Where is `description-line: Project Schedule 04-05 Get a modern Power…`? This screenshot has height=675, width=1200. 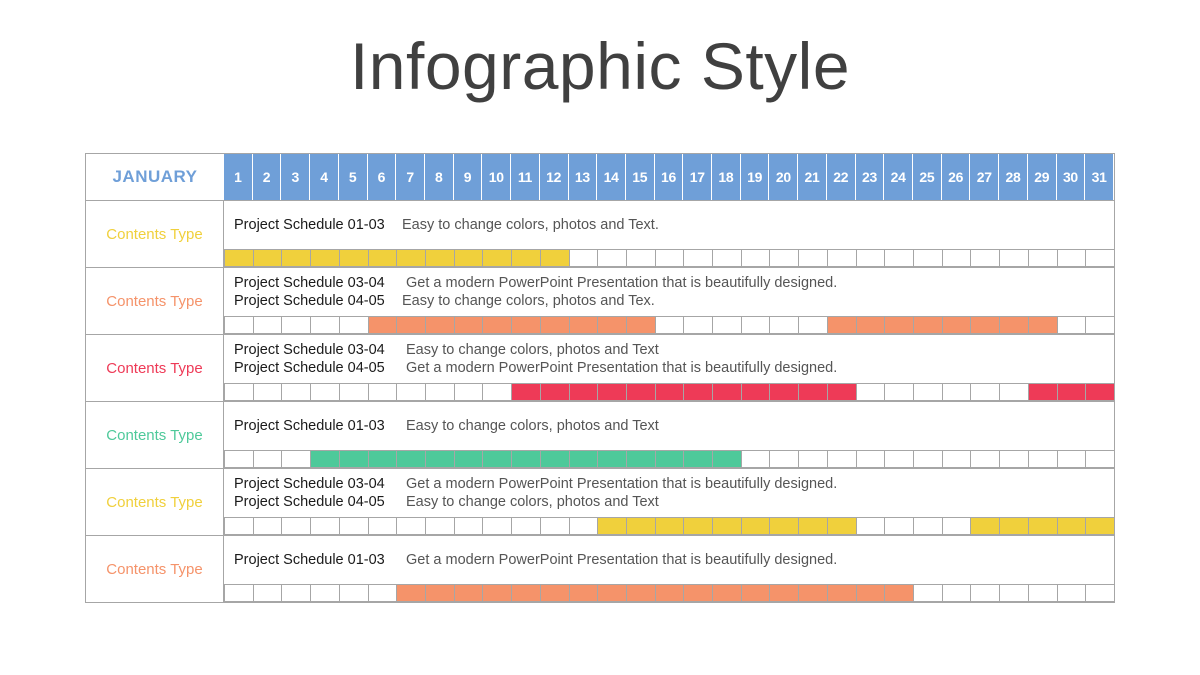
description-line: Project Schedule 04-05 Get a modern Power… is located at coordinates (535, 368).